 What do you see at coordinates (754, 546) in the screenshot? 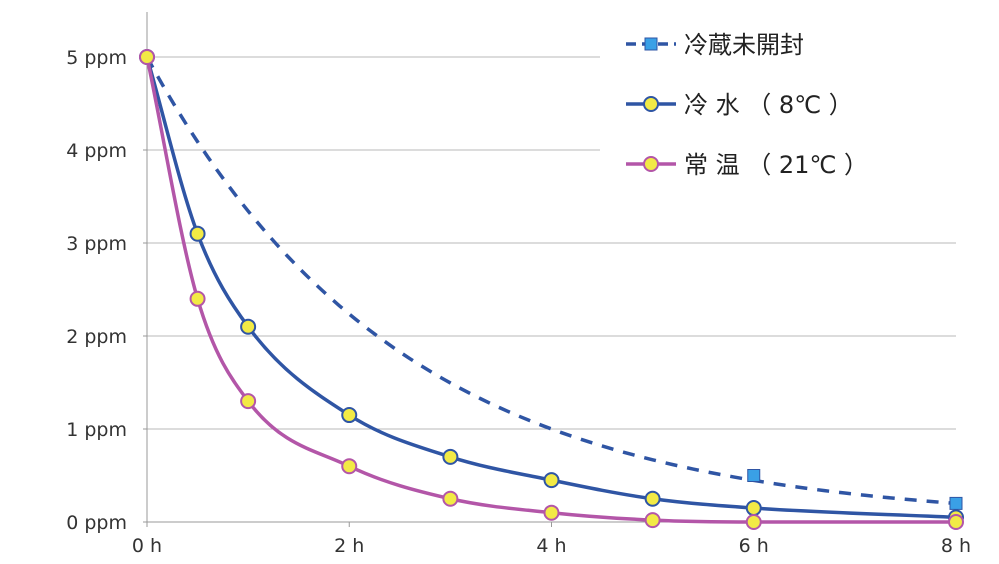
I see `x-tick-label: 6 h` at bounding box center [754, 546].